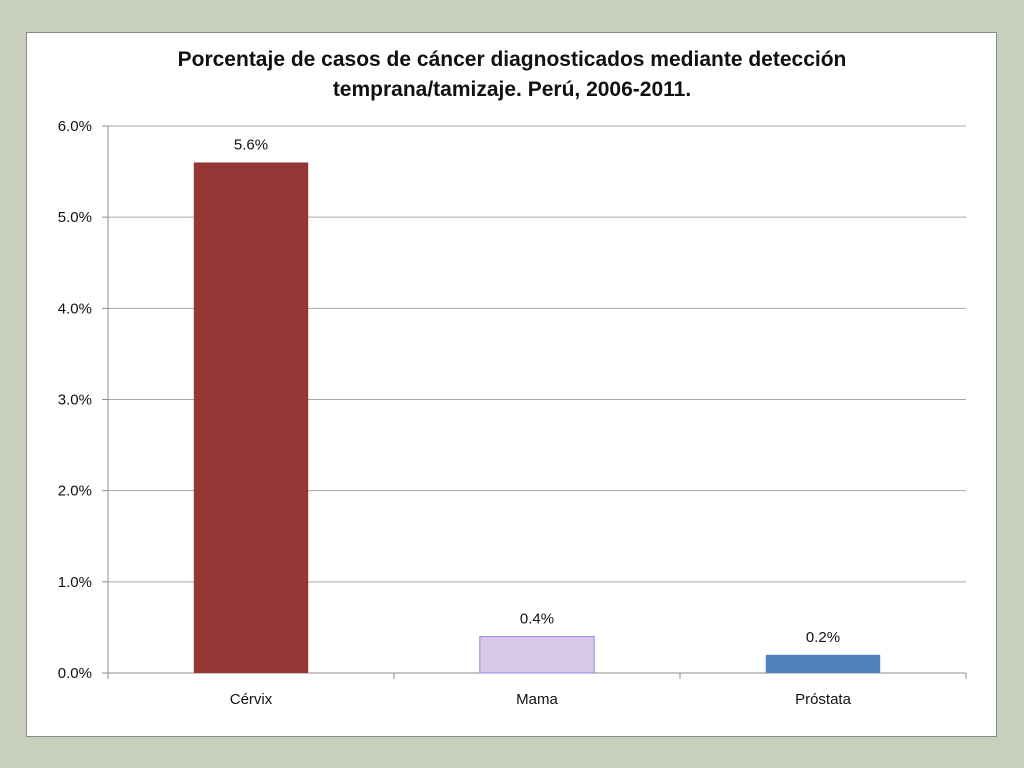 Image resolution: width=1024 pixels, height=768 pixels. Describe the element at coordinates (75, 582) in the screenshot. I see `y-tick-label: 1.0%` at that location.